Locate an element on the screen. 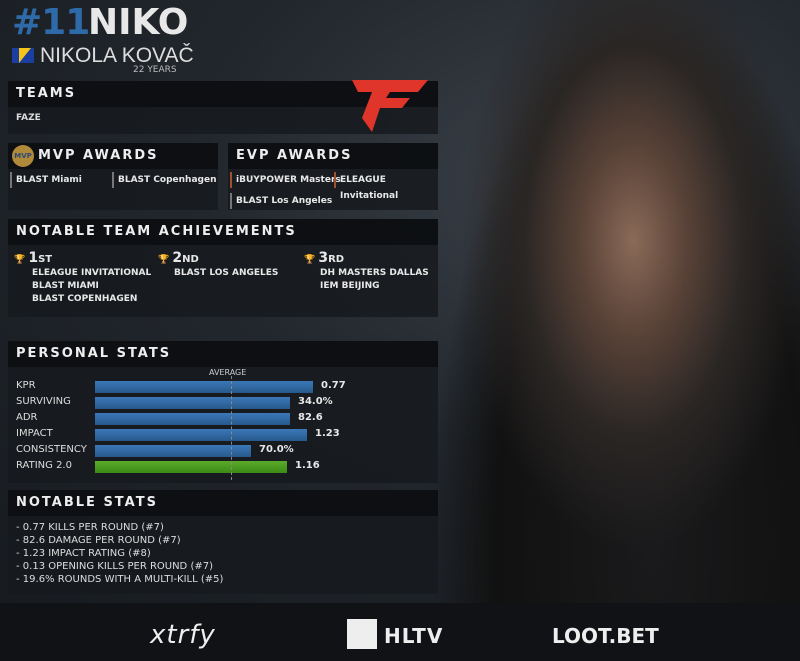 This screenshot has width=800, height=661. mvp-award: BLAST Miami is located at coordinates (46, 180).